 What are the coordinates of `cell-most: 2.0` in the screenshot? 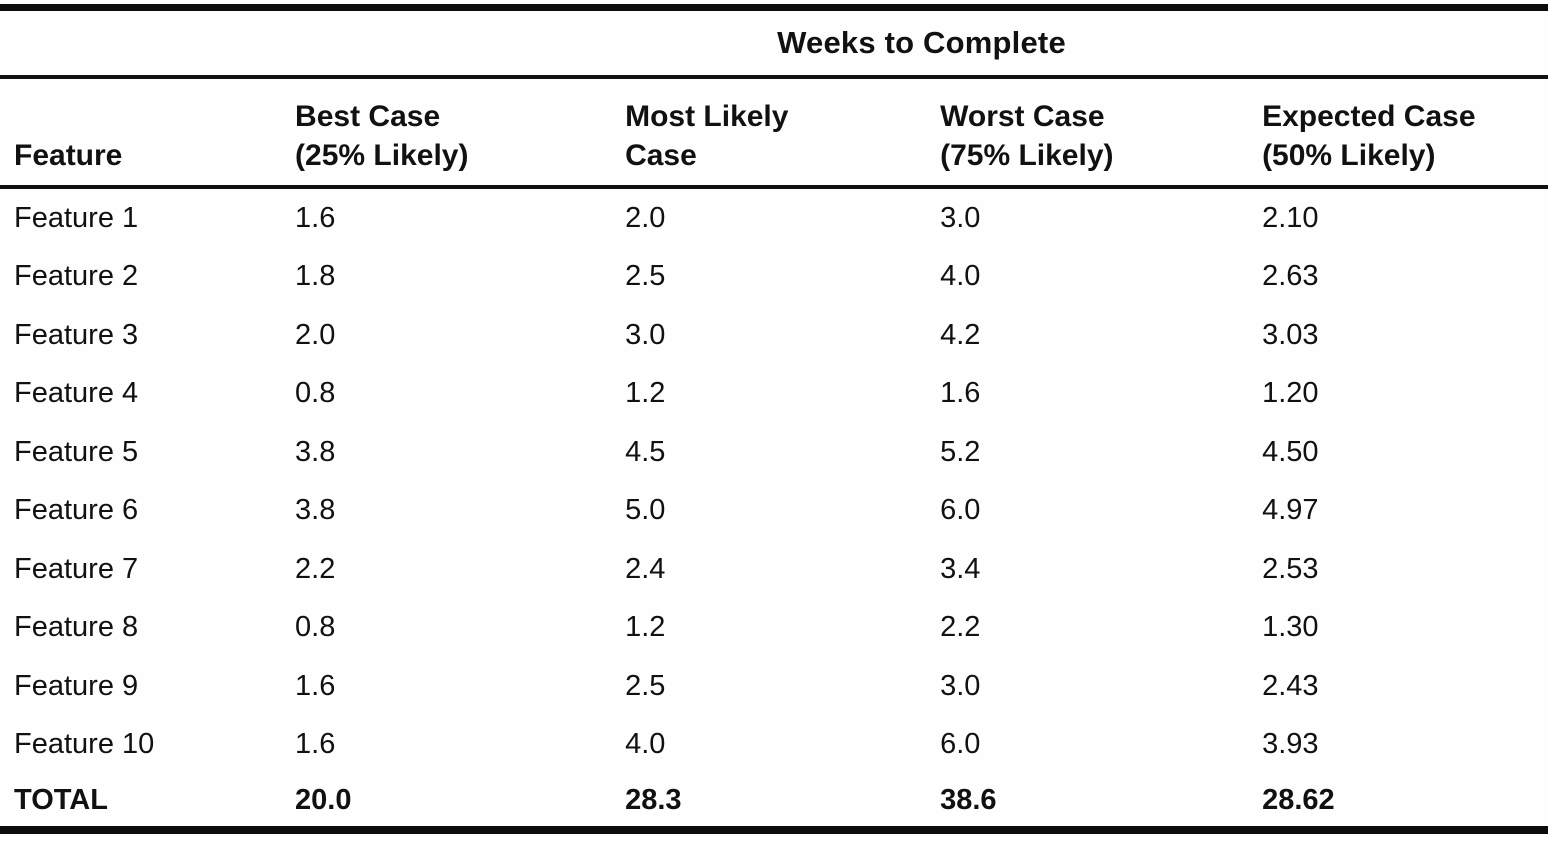 It's located at (645, 217).